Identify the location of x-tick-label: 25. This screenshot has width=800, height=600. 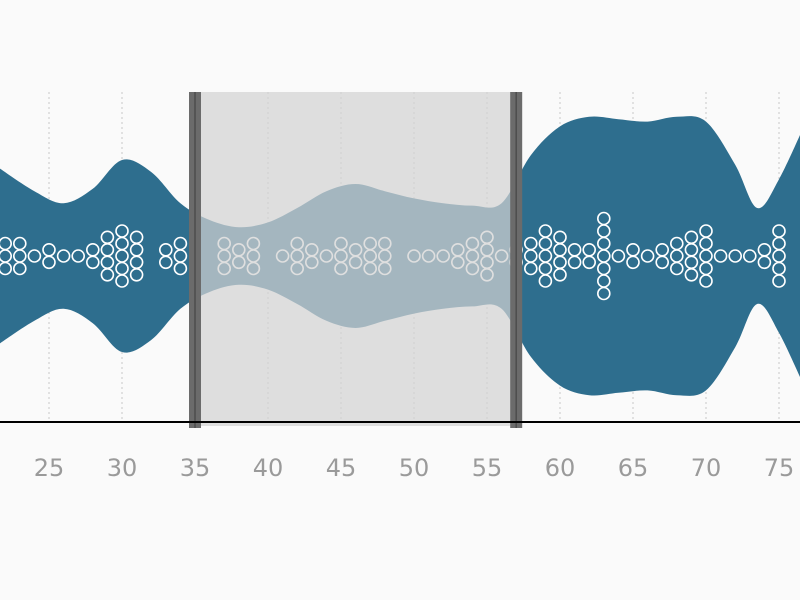
(49, 468).